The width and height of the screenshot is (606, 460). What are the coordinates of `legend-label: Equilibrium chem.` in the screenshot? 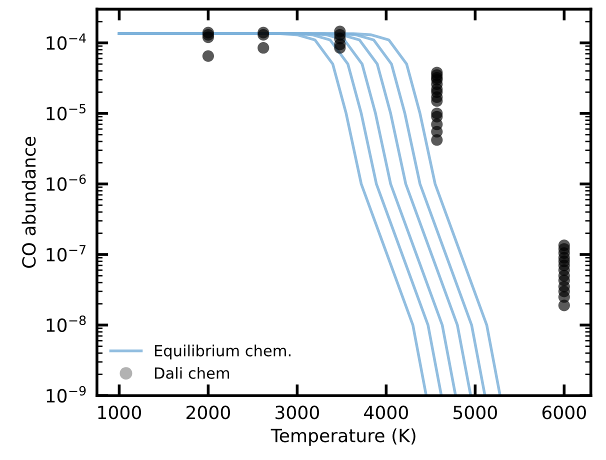 It's located at (222, 352).